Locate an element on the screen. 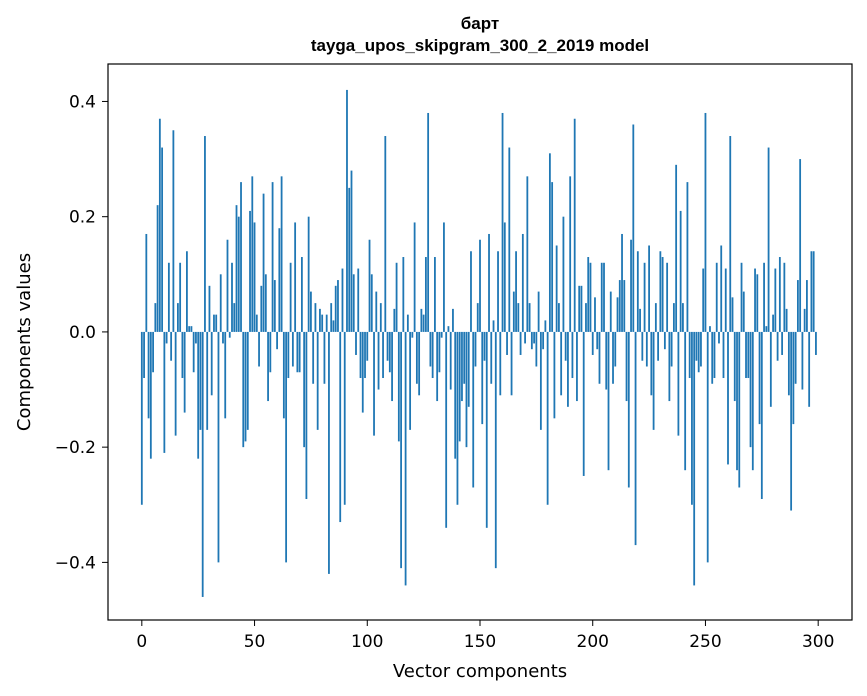 The width and height of the screenshot is (867, 696). y-tick-label: −0.2 is located at coordinates (75, 448).